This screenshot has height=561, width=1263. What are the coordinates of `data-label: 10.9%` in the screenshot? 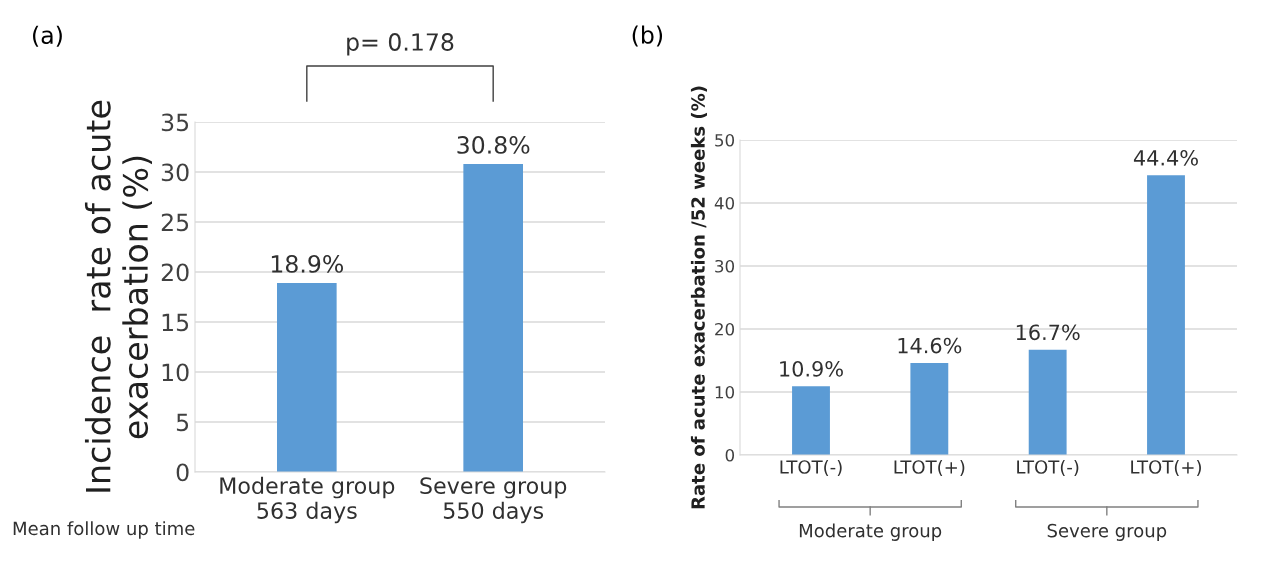 It's located at (811, 368).